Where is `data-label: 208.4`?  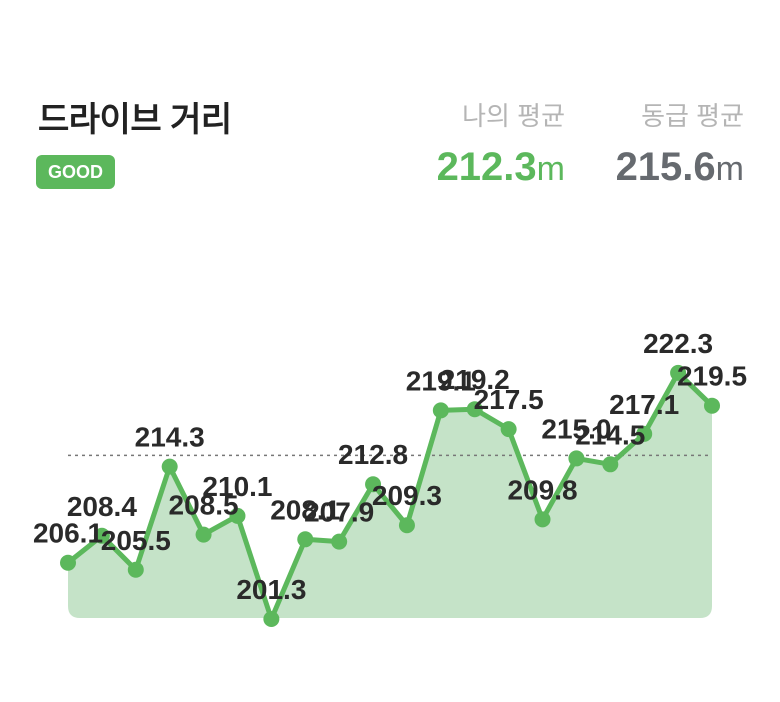
data-label: 208.4 is located at coordinates (102, 506).